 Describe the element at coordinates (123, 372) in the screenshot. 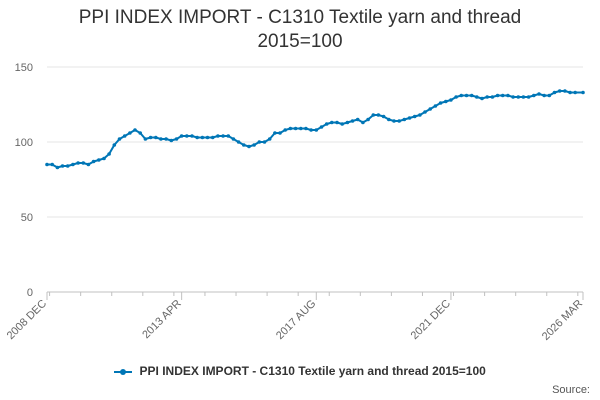

I see `legend-line-marker-icon` at that location.